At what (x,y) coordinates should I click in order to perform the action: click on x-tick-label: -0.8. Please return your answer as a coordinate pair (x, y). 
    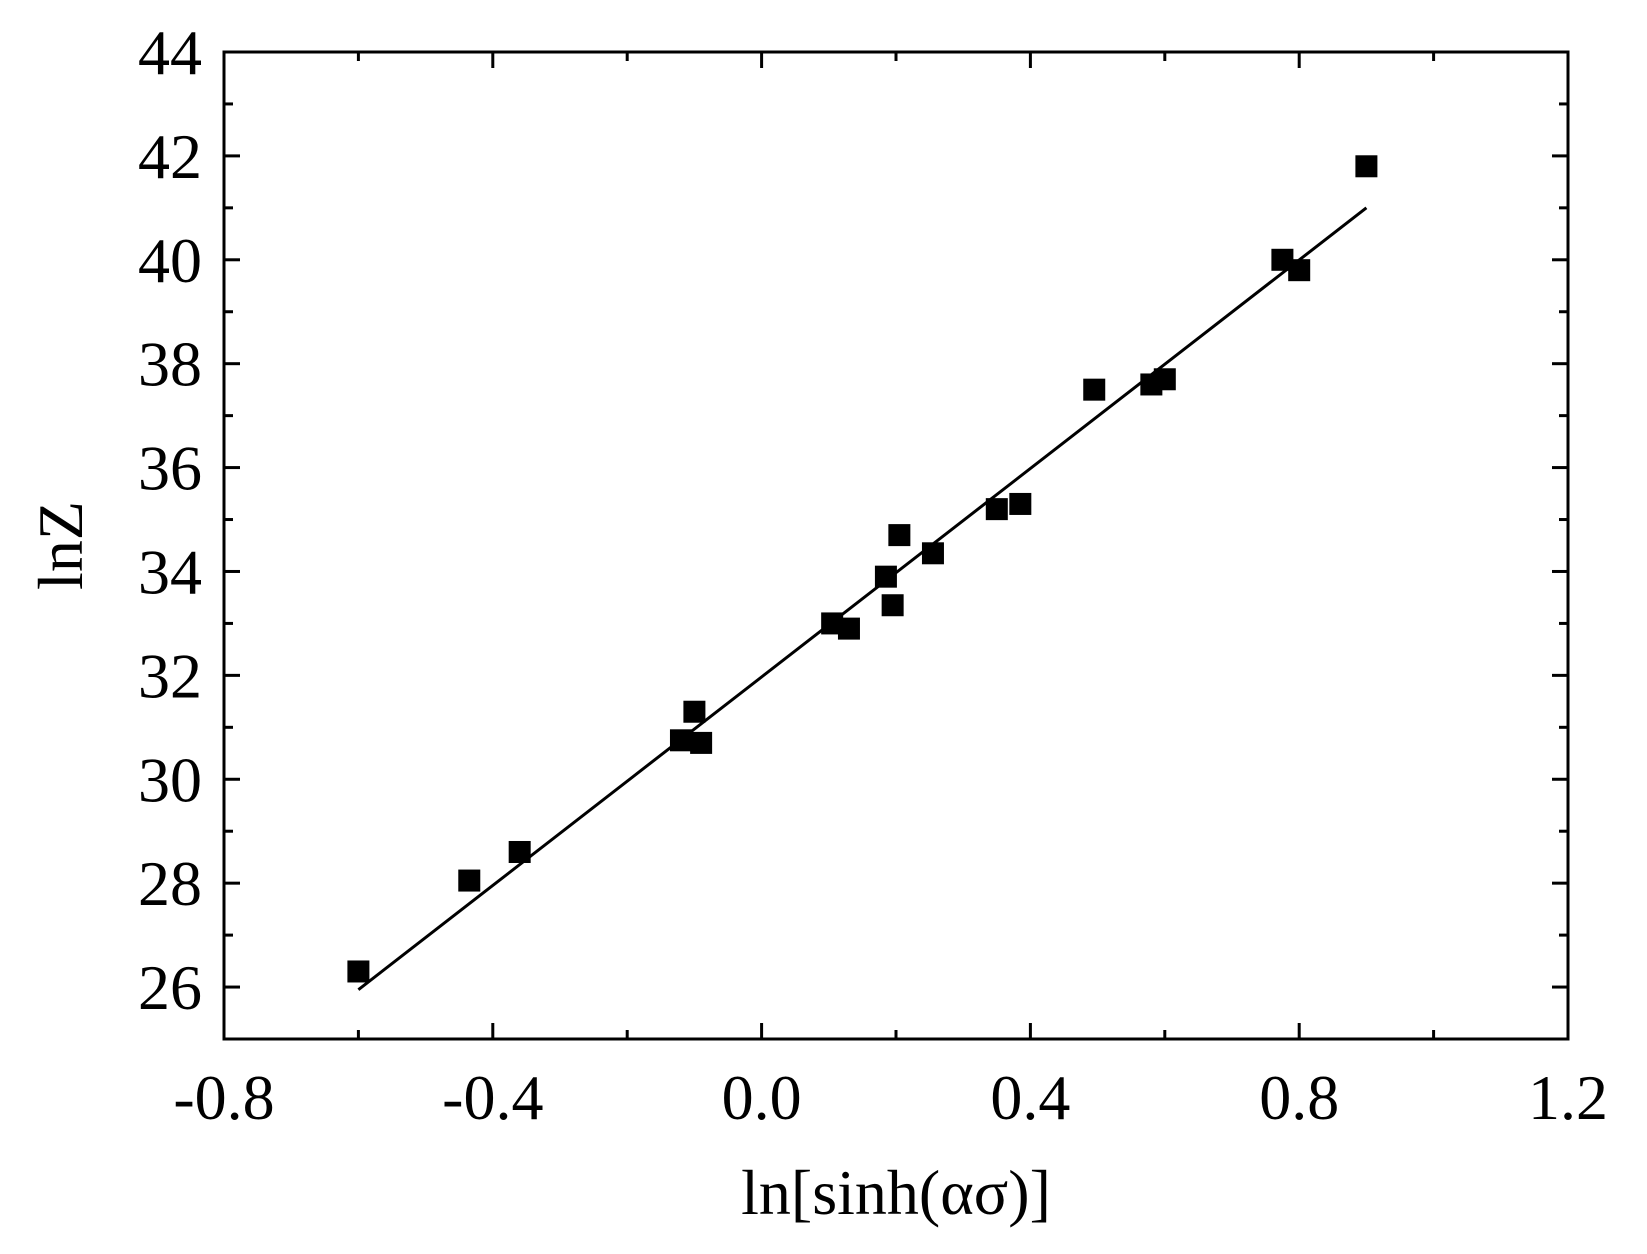
    Looking at the image, I should click on (223, 1097).